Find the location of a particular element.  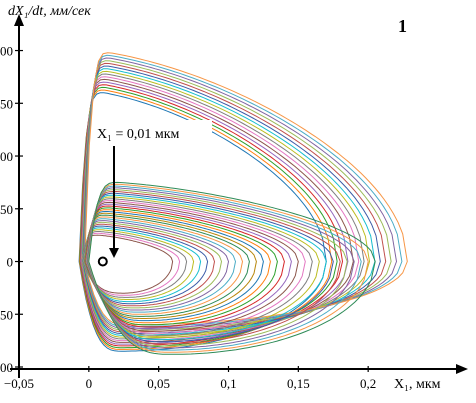

y-axis-label: dX₁/dt, мм/сек is located at coordinates (49, 11).